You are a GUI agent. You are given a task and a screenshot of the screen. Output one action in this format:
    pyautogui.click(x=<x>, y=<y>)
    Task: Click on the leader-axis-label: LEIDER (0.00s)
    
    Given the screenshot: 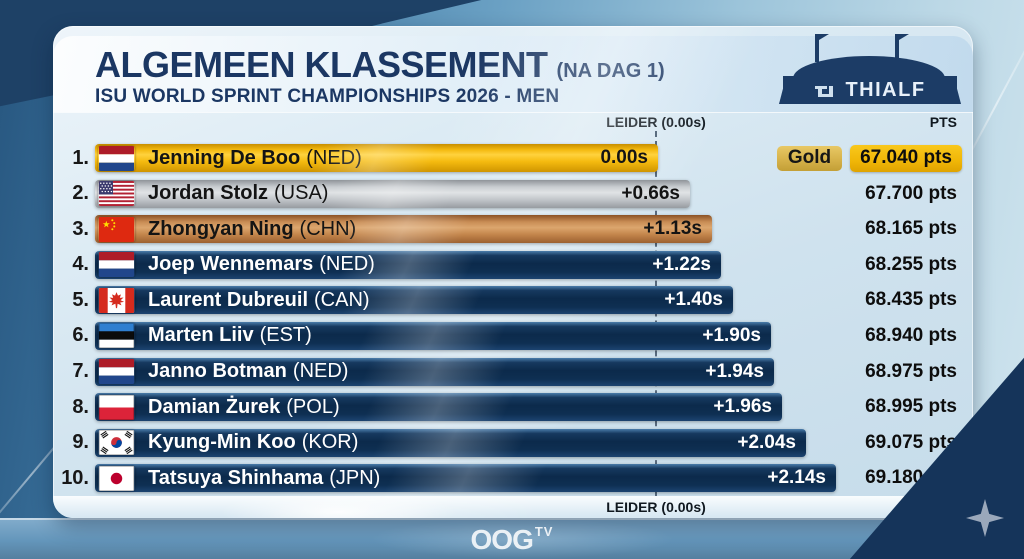 What is the action you would take?
    pyautogui.click(x=656, y=507)
    